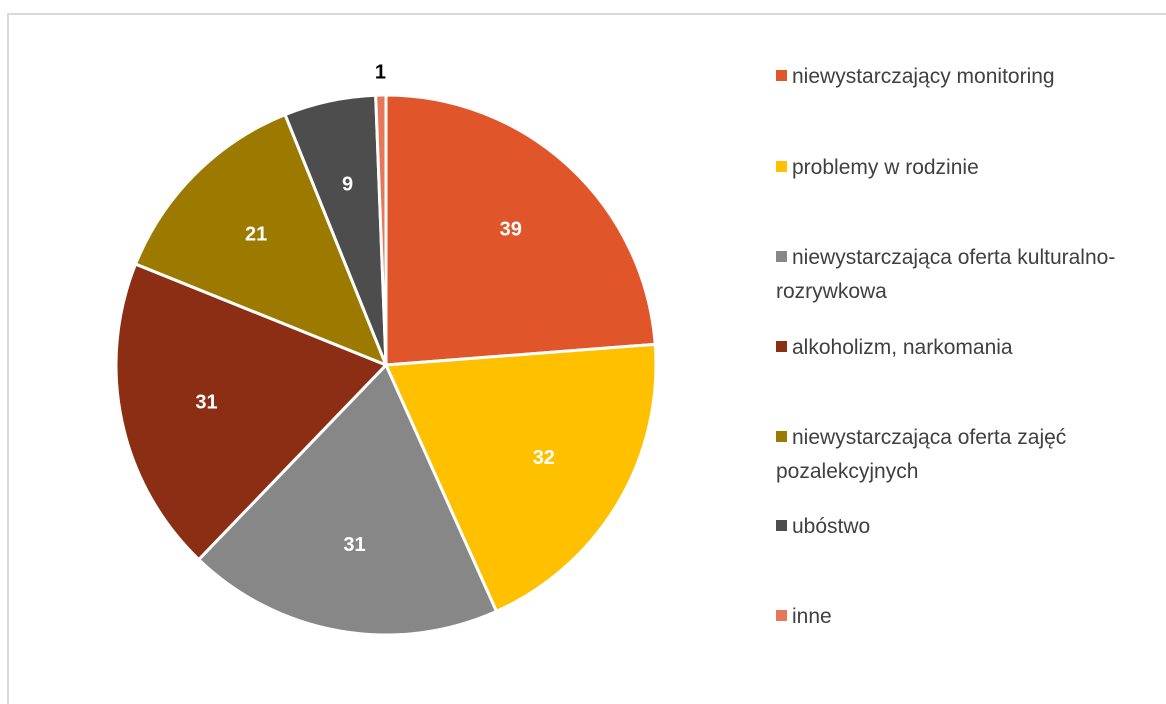 Image resolution: width=1166 pixels, height=704 pixels. What do you see at coordinates (347, 185) in the screenshot?
I see `slice-label: 9` at bounding box center [347, 185].